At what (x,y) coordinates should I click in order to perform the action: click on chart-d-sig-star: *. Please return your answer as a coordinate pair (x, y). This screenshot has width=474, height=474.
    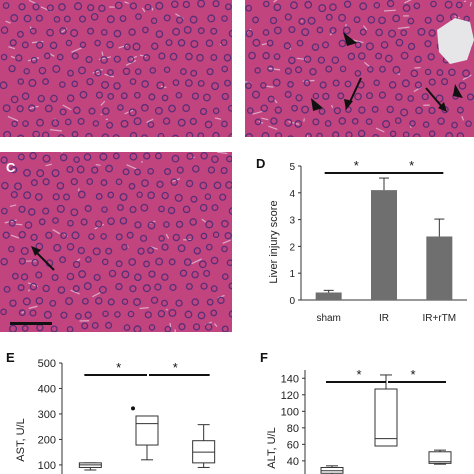
    Looking at the image, I should click on (356, 165).